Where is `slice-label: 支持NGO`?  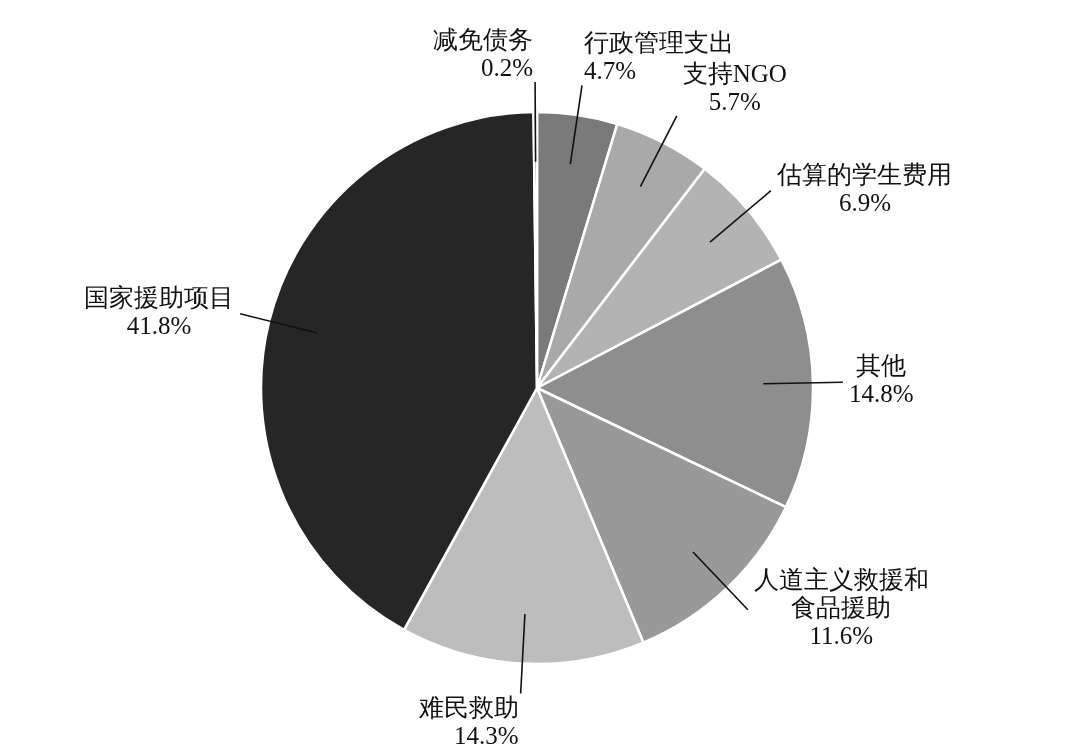
slice-label: 支持NGO is located at coordinates (734, 73).